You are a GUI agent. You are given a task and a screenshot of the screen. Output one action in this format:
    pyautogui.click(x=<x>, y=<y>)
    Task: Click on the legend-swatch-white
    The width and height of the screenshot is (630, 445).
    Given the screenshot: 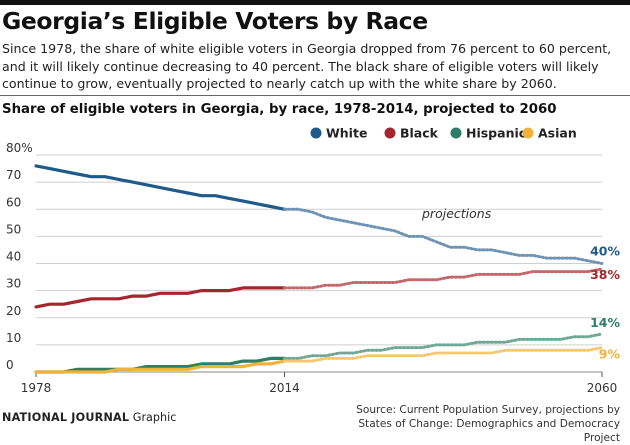 What is the action you would take?
    pyautogui.click(x=316, y=133)
    